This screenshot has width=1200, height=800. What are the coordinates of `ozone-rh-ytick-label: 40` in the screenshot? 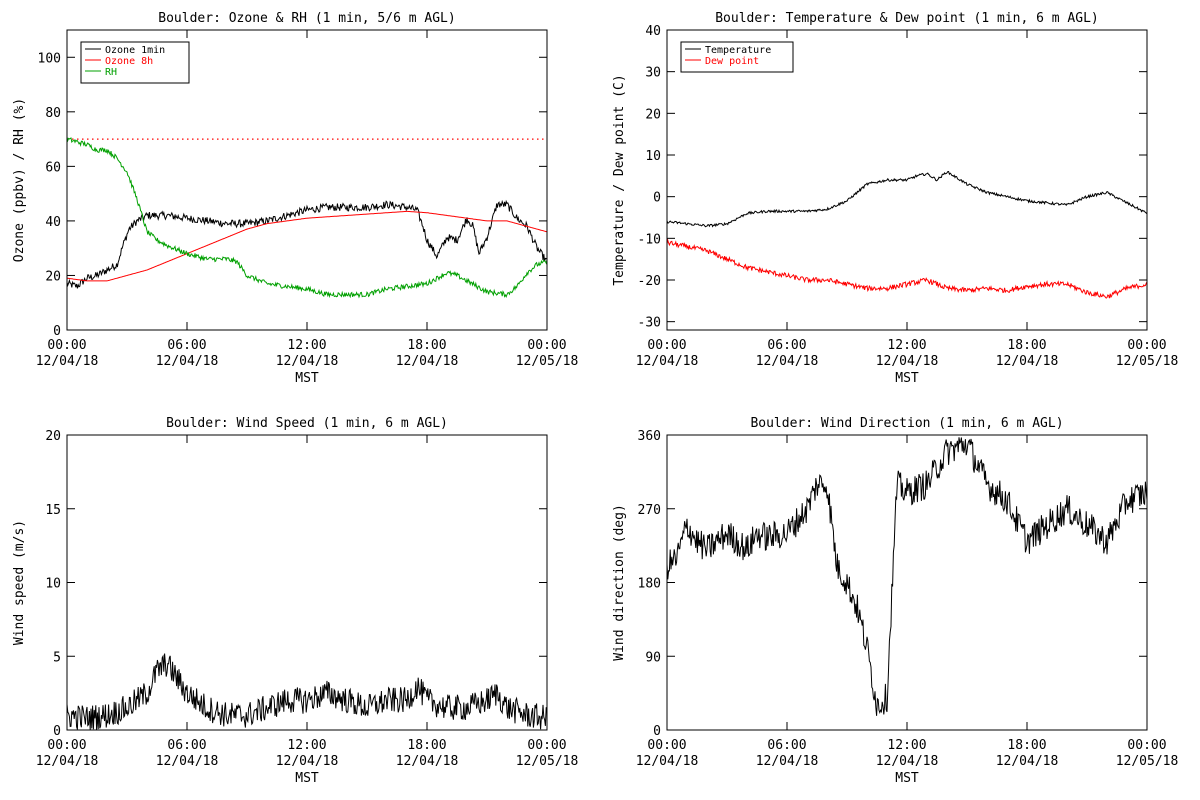 It's located at (53, 222).